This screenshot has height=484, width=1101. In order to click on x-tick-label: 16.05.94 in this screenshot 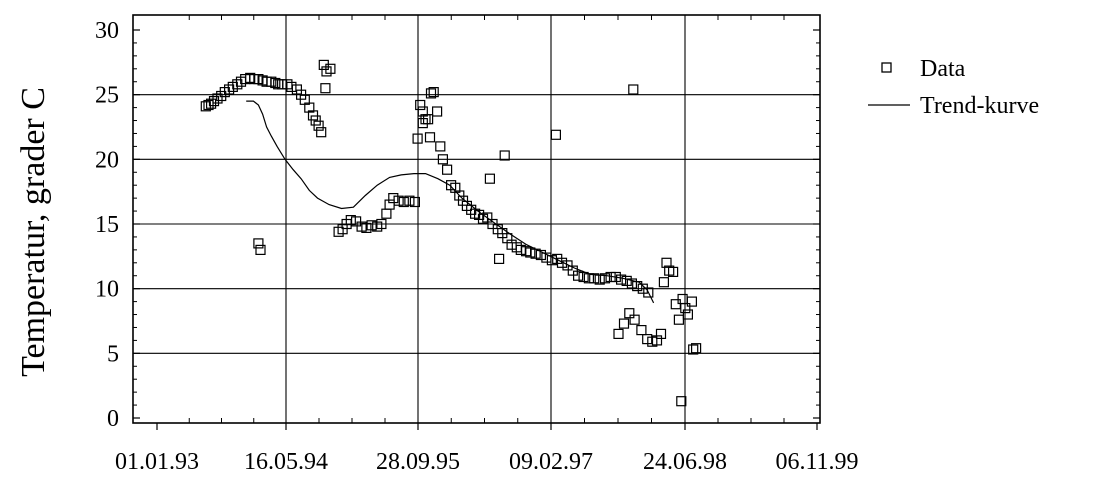, I will do `click(286, 462)`.